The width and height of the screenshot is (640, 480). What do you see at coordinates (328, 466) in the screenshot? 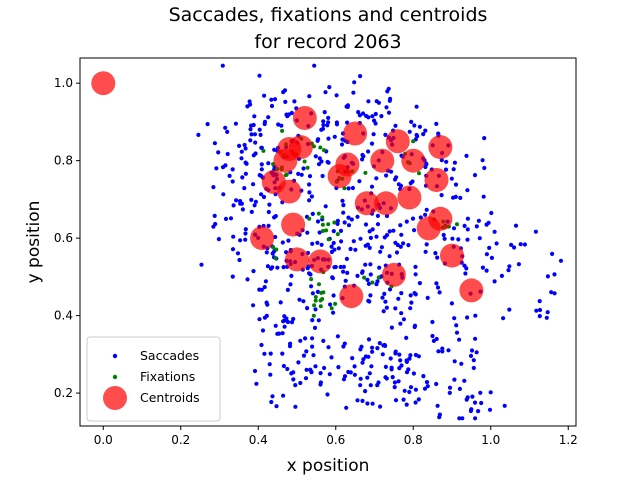
I see `x-axis-label: x position` at bounding box center [328, 466].